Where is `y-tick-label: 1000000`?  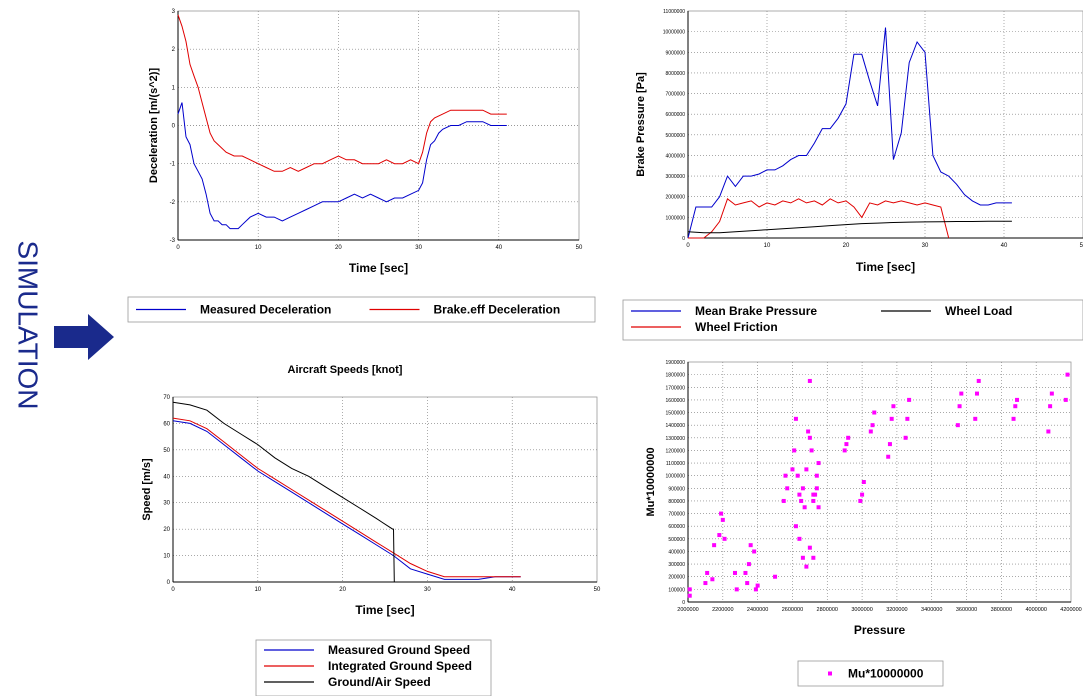 y-tick-label: 1000000 is located at coordinates (676, 477).